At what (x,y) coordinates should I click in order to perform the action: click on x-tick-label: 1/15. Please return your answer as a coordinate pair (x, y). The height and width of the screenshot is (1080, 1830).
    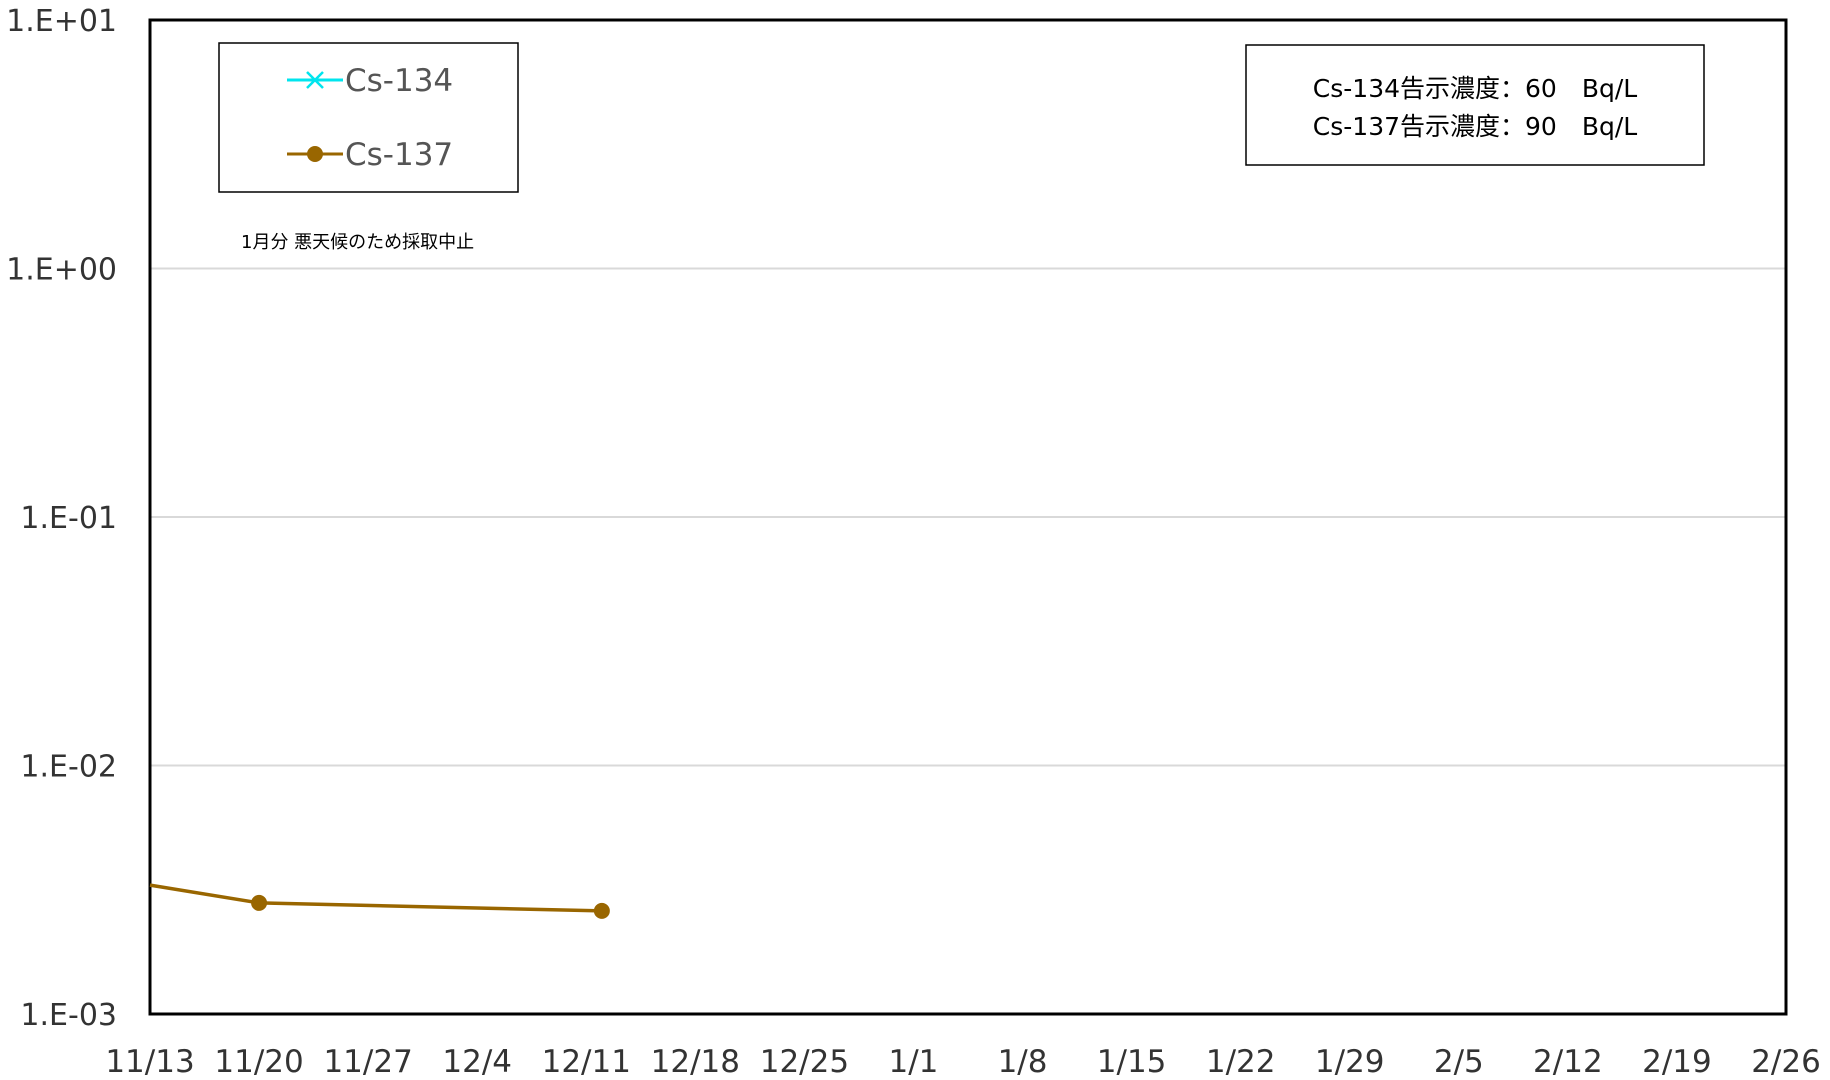
    Looking at the image, I should click on (1132, 1062).